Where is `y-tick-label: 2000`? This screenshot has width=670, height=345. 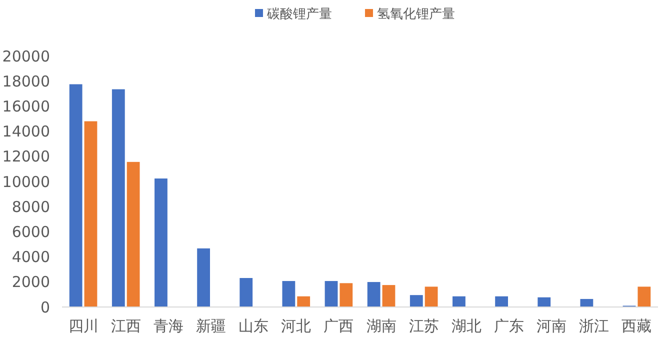
y-tick-label: 2000 is located at coordinates (31, 282).